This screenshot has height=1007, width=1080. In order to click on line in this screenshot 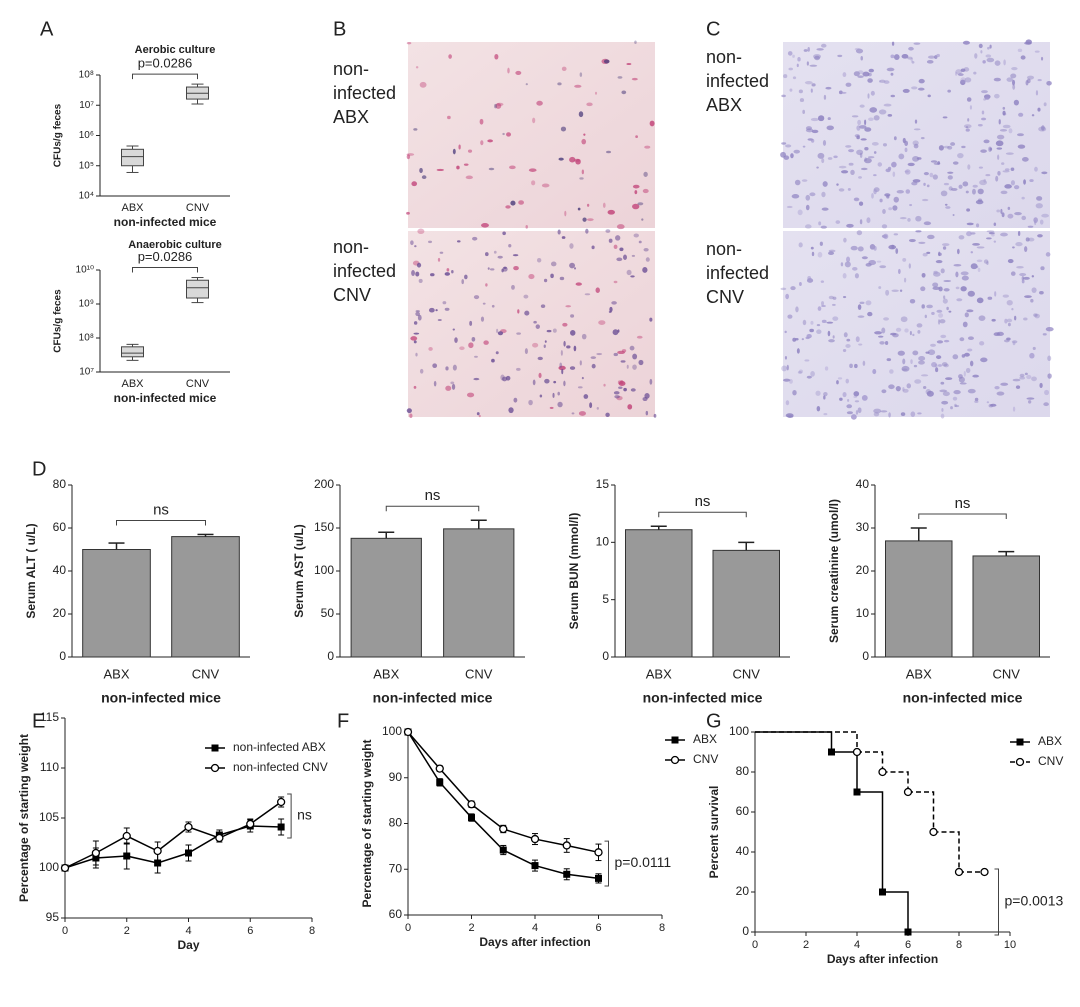, I will do `click(173, 847)`.